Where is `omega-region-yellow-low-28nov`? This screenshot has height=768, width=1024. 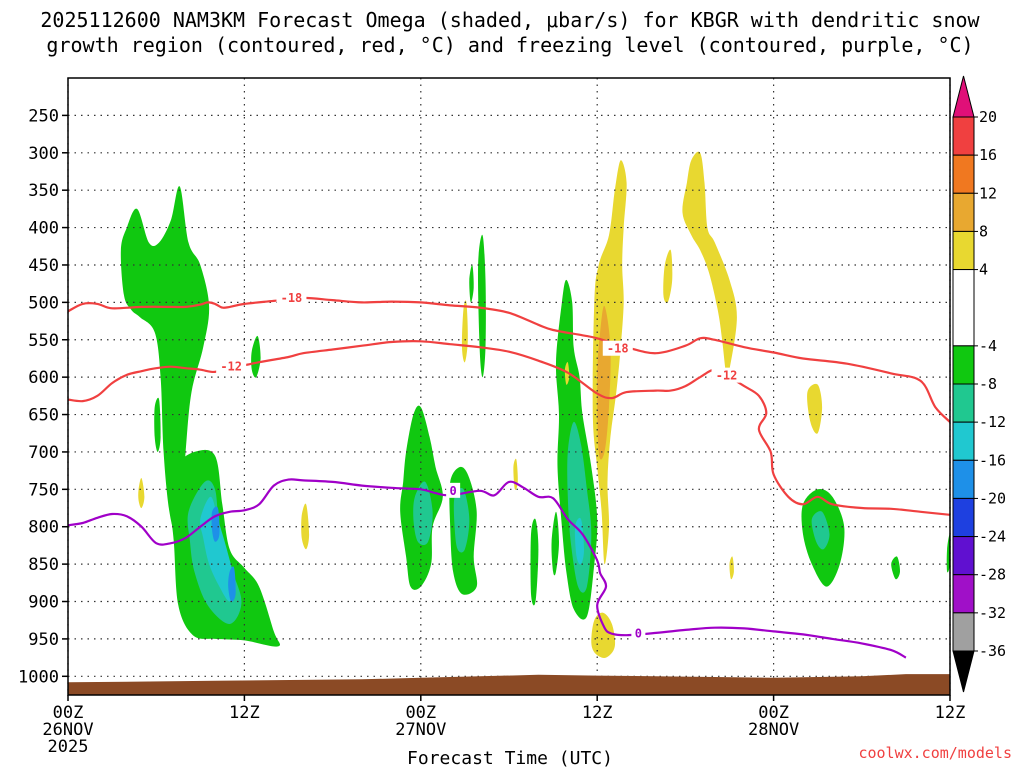
omega-region-yellow-low-28nov is located at coordinates (603, 635).